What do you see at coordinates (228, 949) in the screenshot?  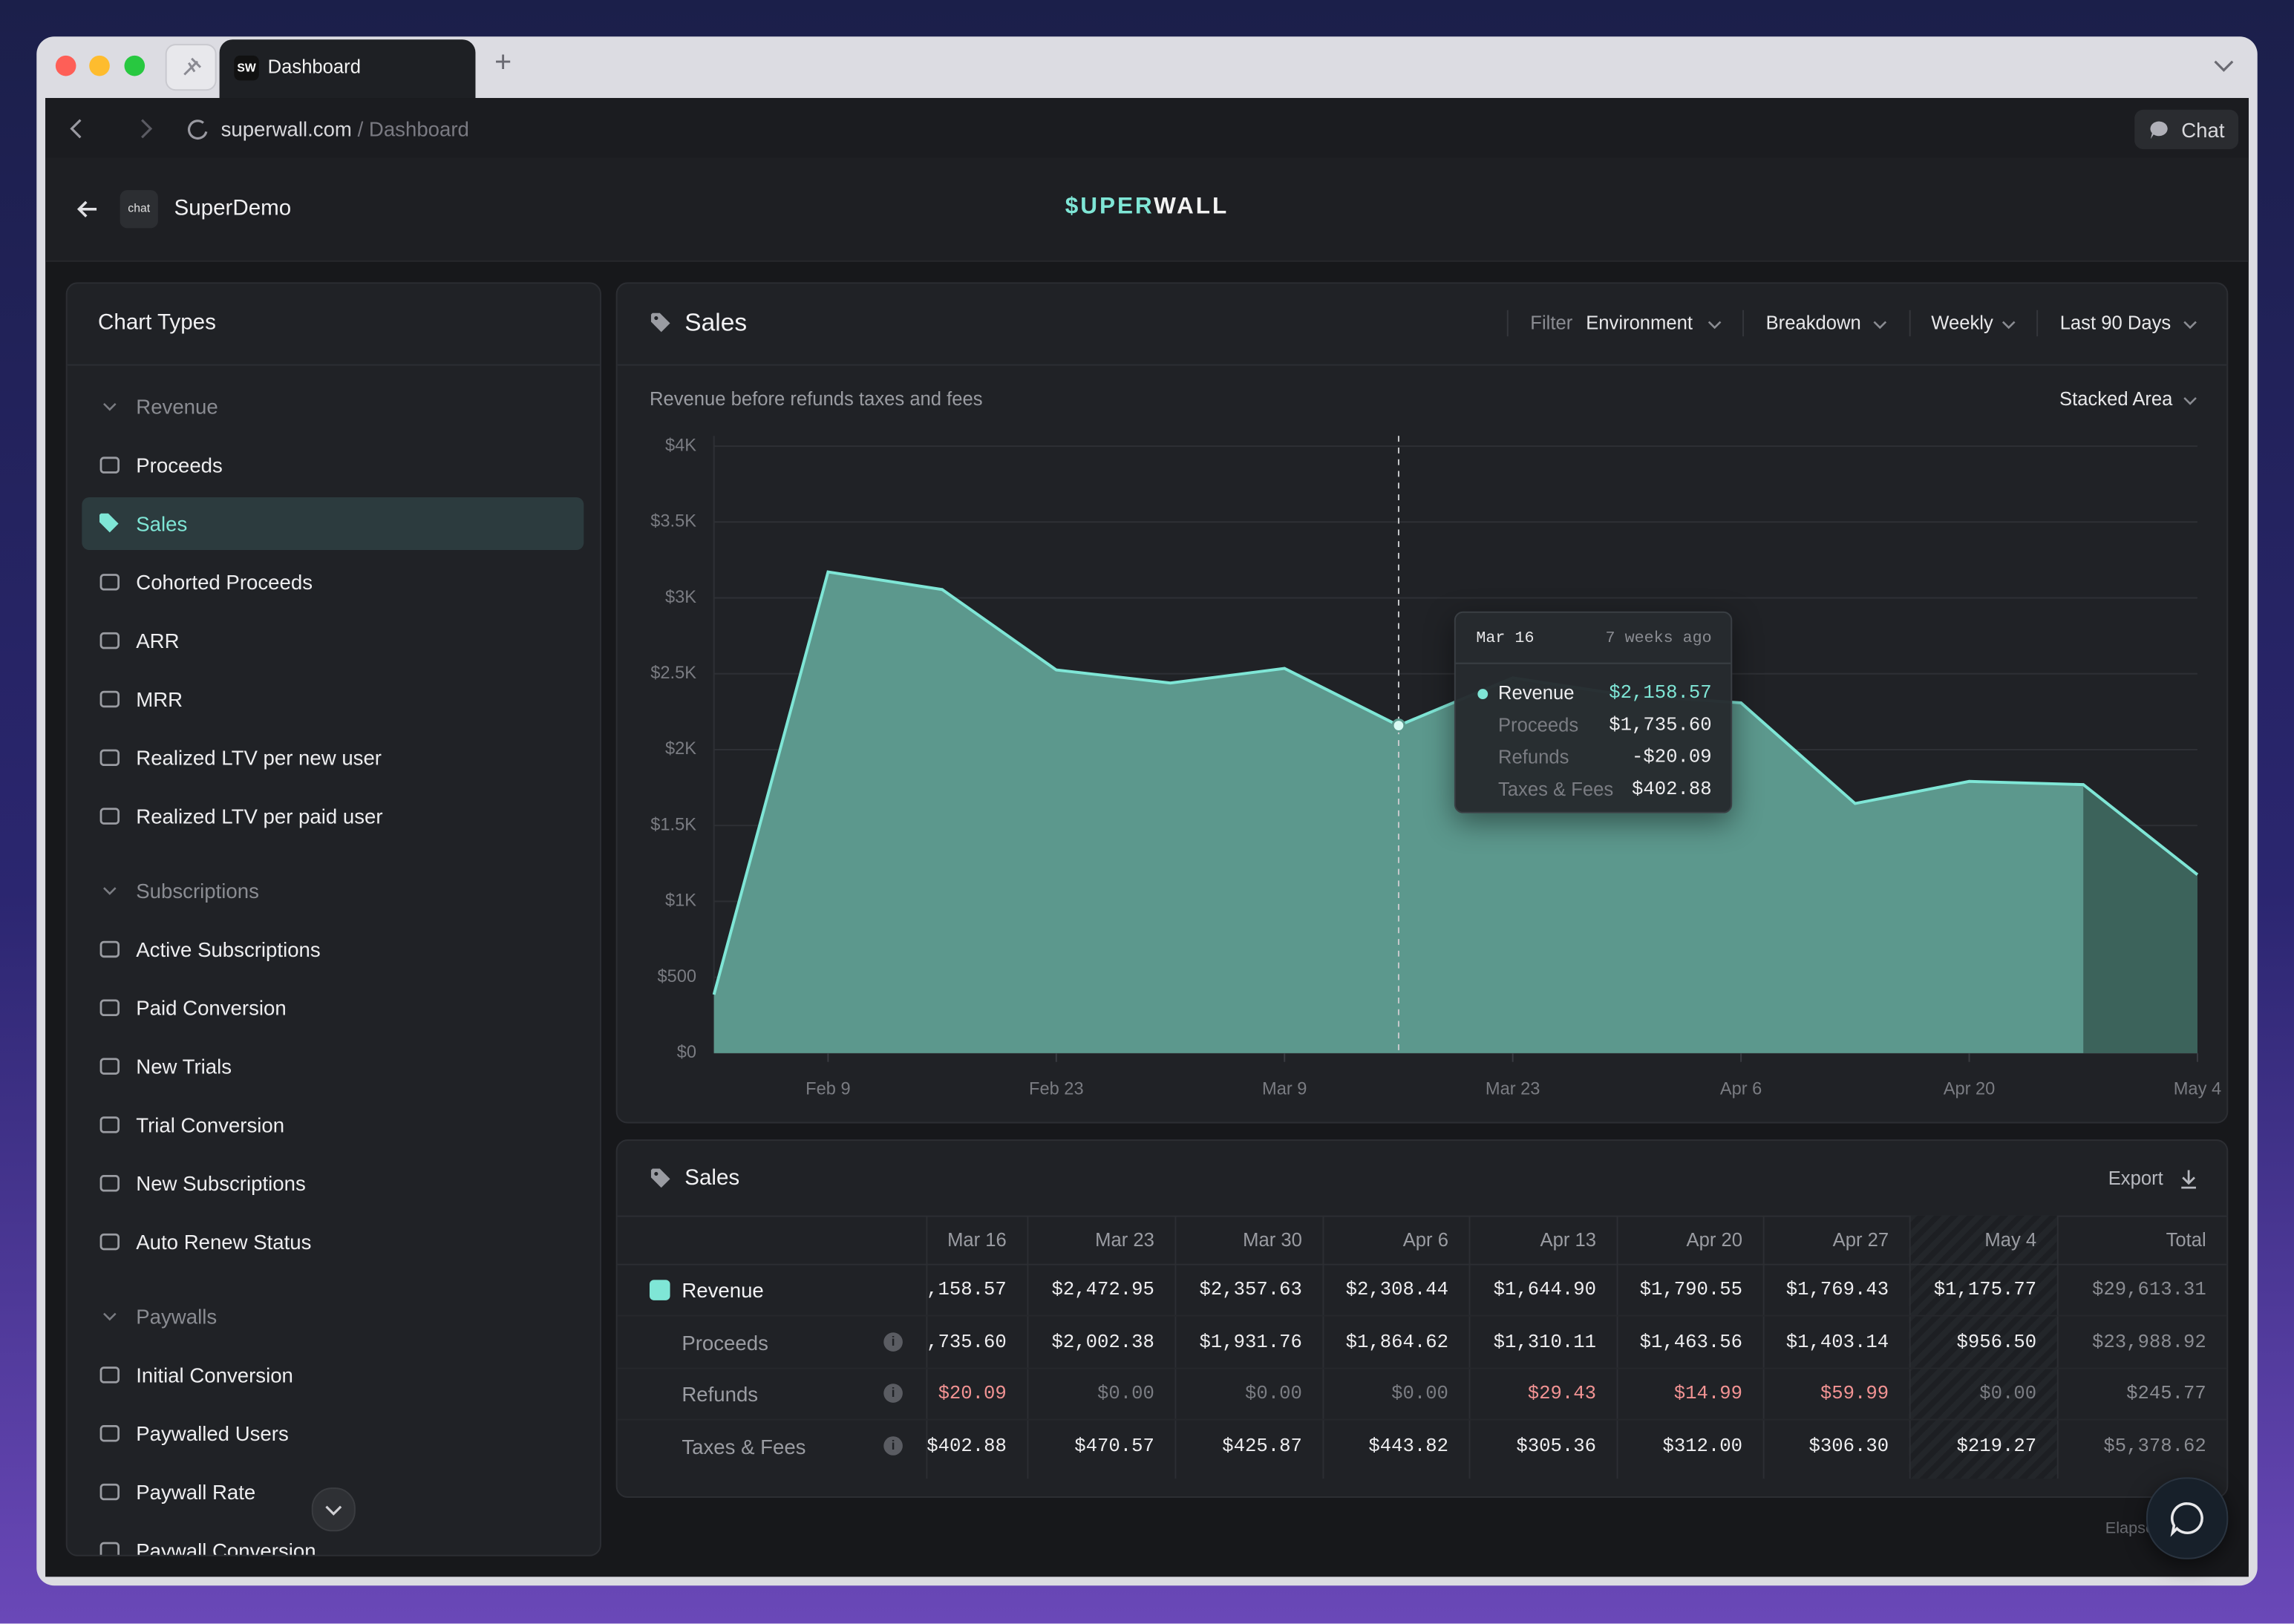 I see `sidebar-item: Active Subscriptions` at bounding box center [228, 949].